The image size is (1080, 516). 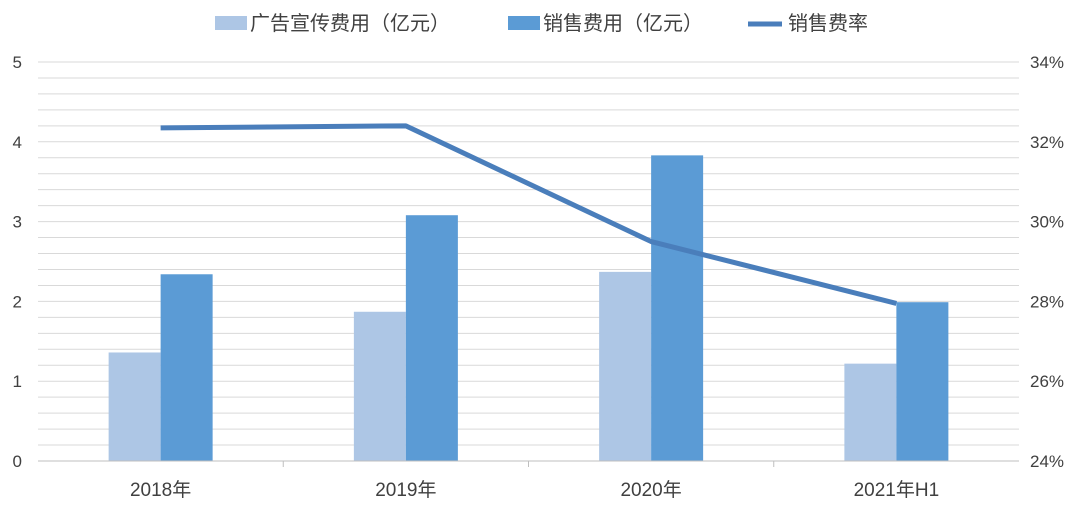 I want to click on left-tick-label: 0, so click(x=17, y=461).